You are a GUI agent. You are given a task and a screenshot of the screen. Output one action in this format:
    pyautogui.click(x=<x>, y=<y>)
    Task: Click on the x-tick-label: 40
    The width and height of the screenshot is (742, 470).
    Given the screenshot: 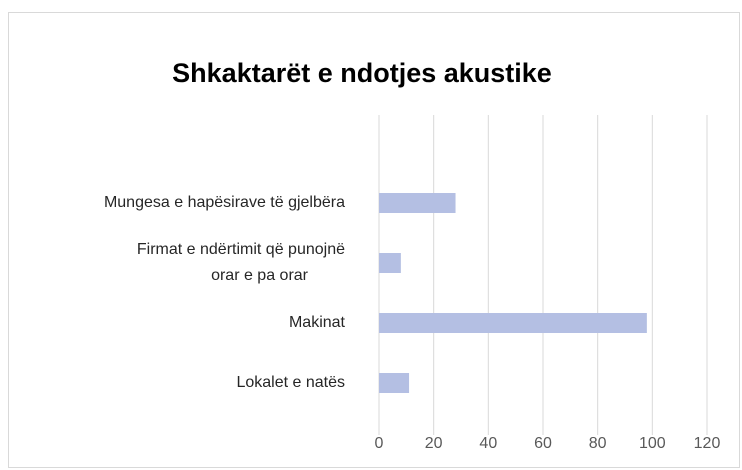 What is the action you would take?
    pyautogui.click(x=488, y=443)
    